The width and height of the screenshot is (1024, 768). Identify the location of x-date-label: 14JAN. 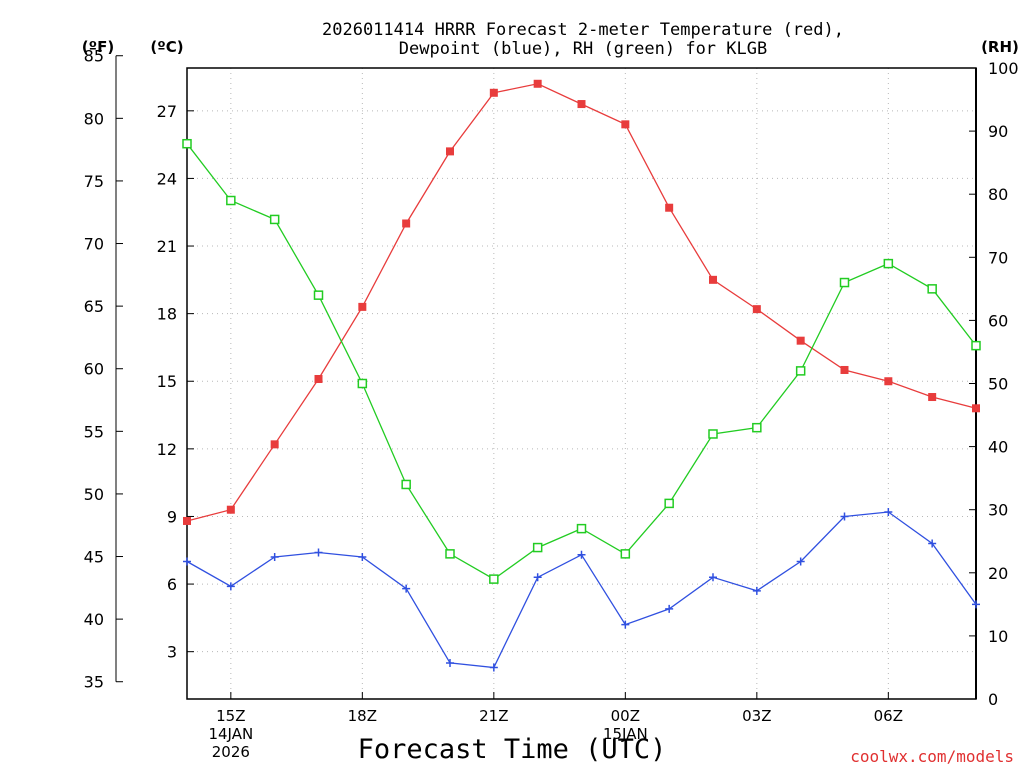
(230, 734).